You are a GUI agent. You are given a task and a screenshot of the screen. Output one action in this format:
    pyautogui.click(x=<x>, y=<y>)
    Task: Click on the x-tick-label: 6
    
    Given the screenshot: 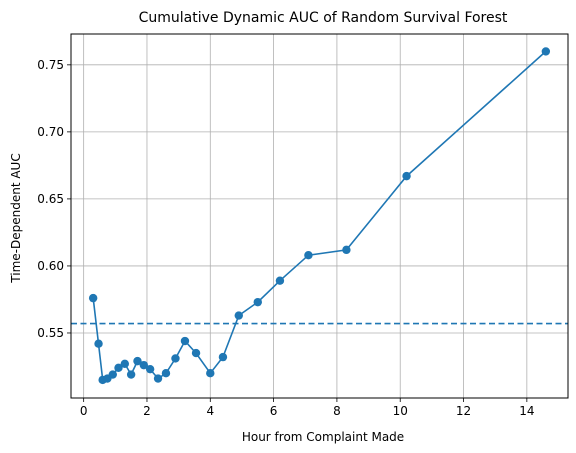 What is the action you would take?
    pyautogui.click(x=274, y=411)
    